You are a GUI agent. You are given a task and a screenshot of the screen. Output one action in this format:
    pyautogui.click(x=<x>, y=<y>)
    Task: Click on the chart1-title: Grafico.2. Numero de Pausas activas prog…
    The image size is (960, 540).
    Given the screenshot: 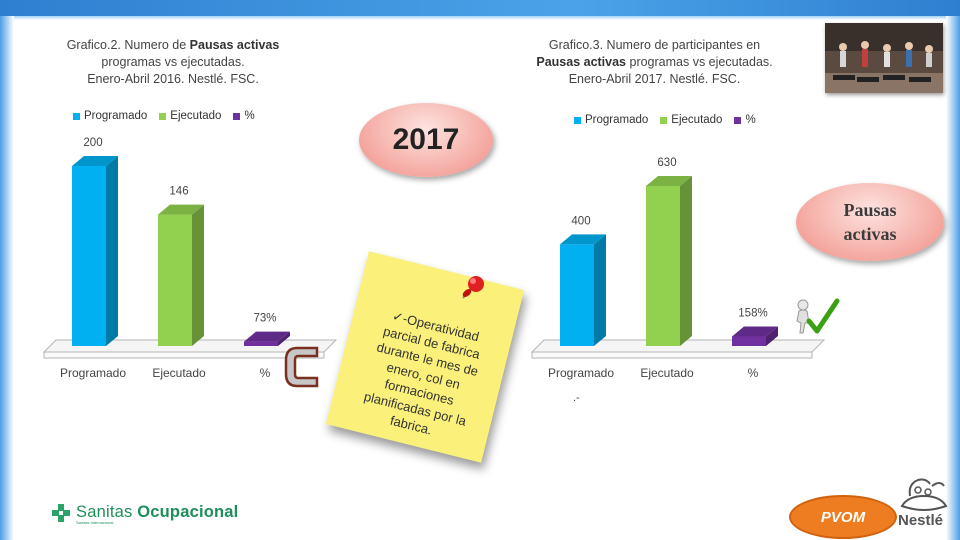 What is the action you would take?
    pyautogui.click(x=173, y=62)
    